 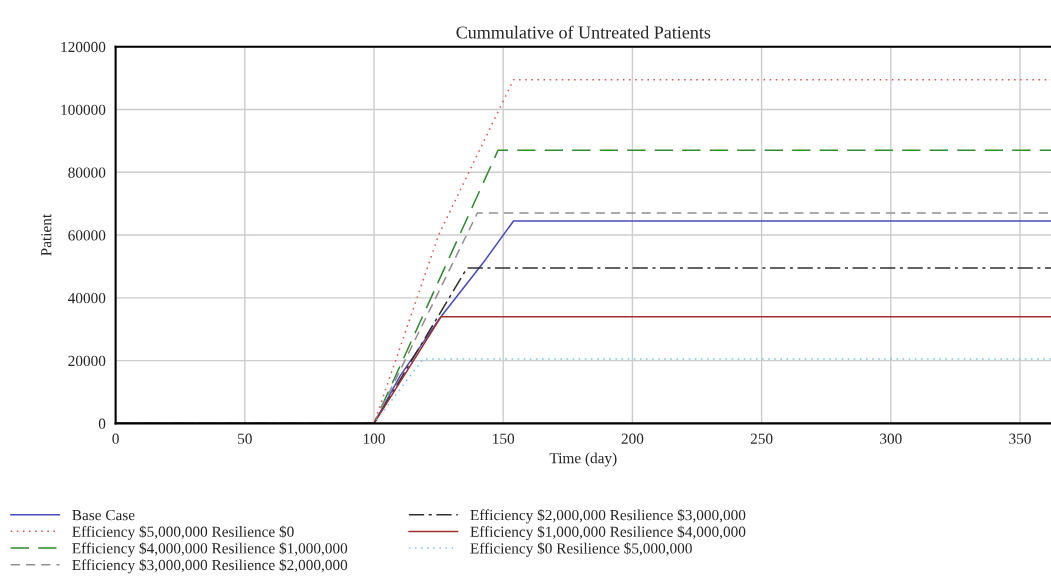 What do you see at coordinates (87, 361) in the screenshot?
I see `y-tick-label: 20000` at bounding box center [87, 361].